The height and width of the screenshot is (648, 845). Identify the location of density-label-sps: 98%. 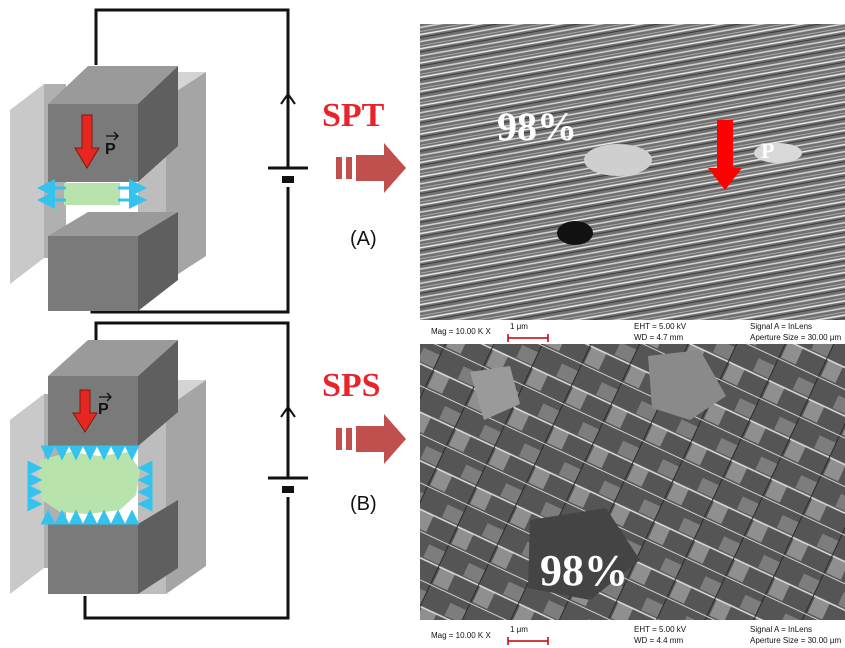
(584, 570).